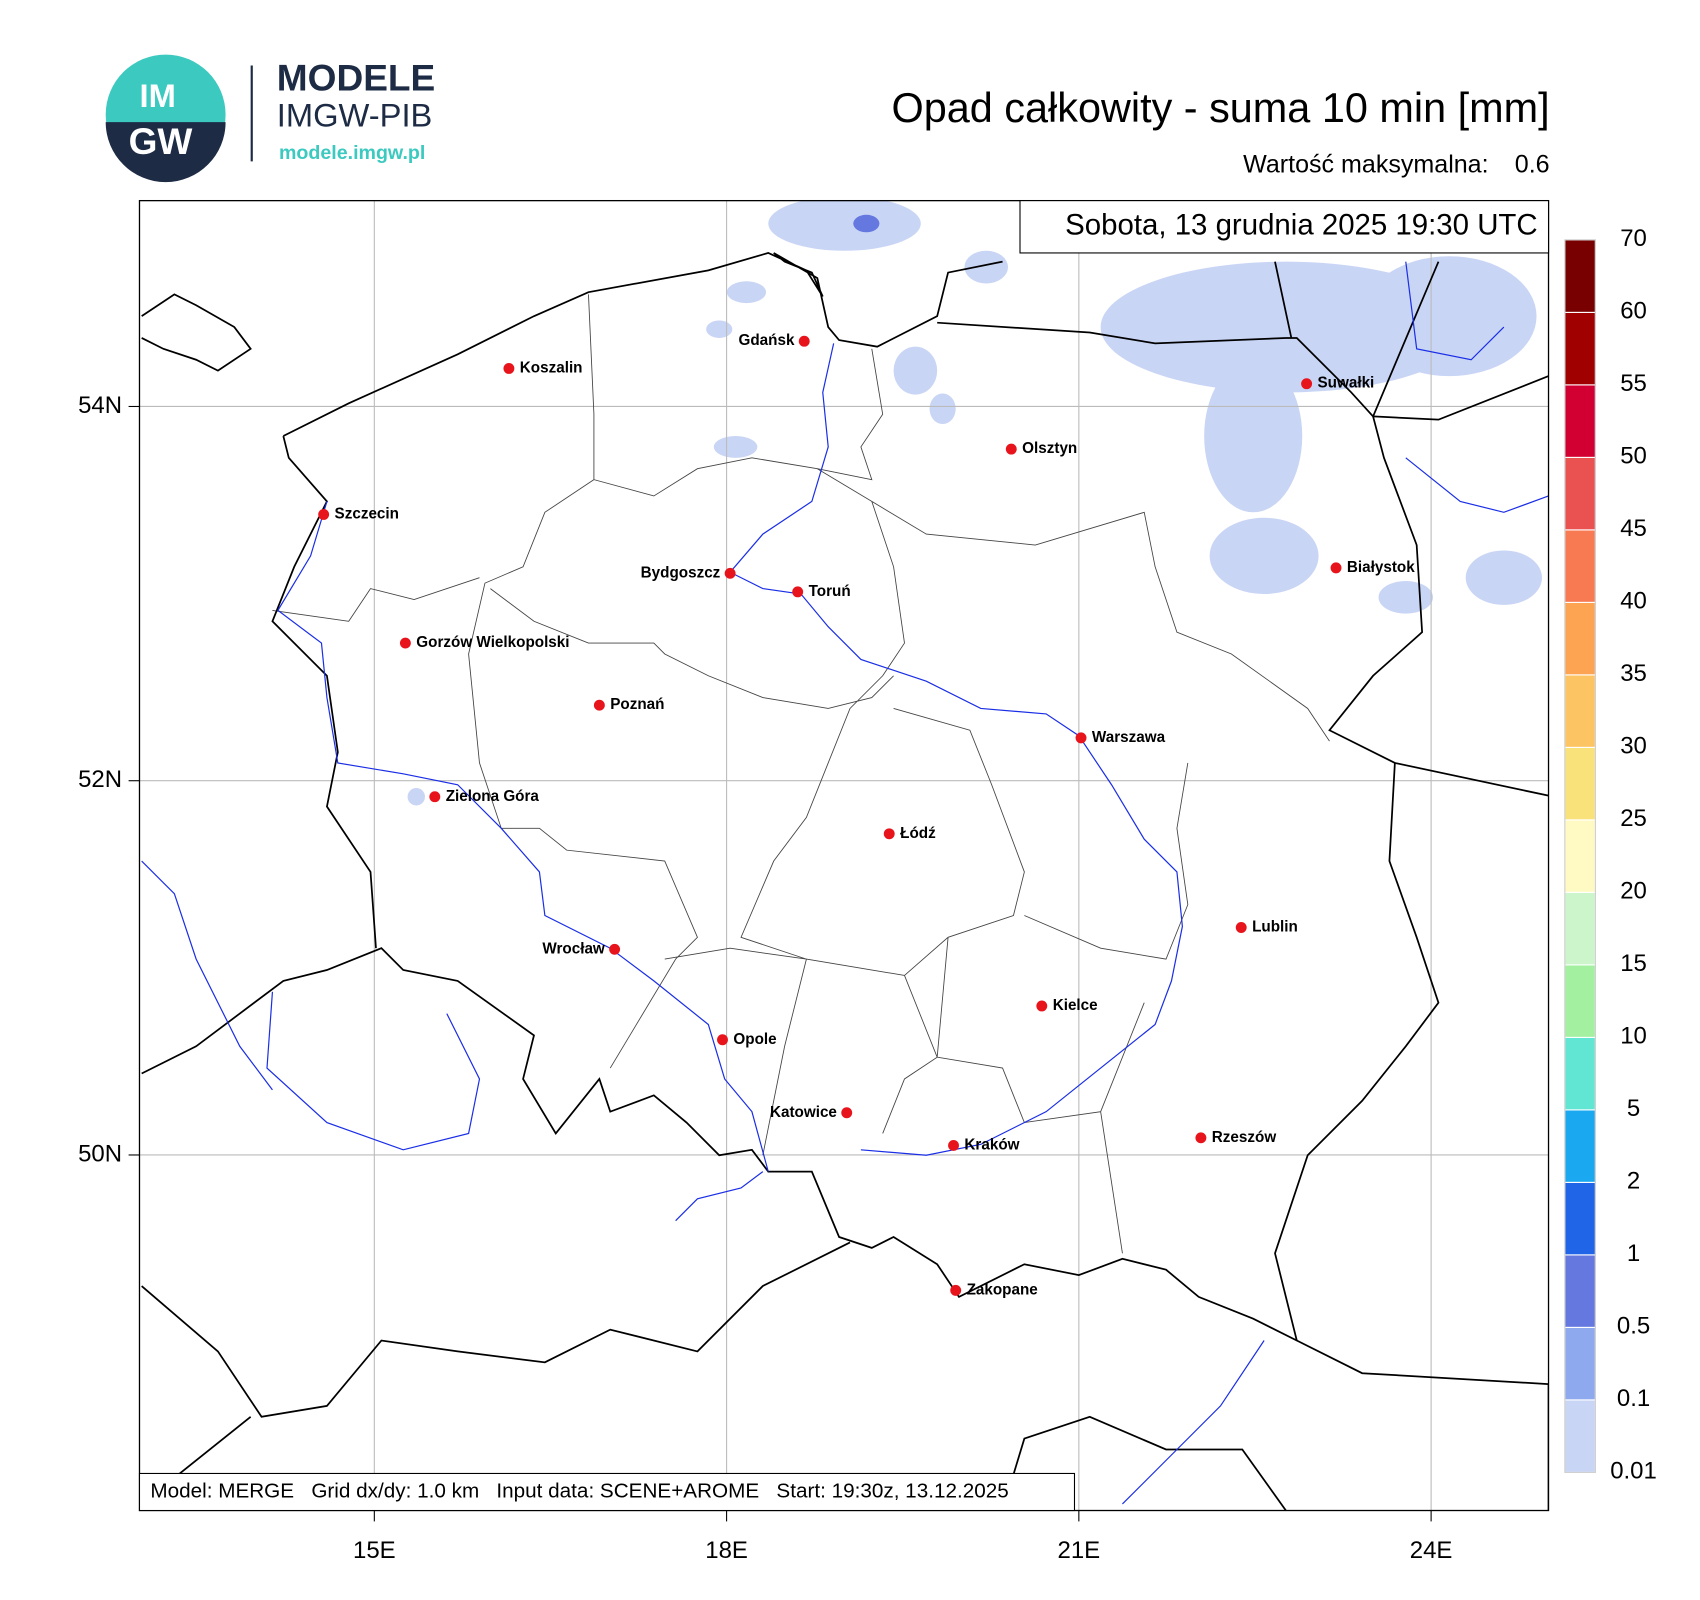 This screenshot has height=1600, width=1700. What do you see at coordinates (1221, 108) in the screenshot?
I see `title: Opad całkowity - suma 10 min [mm]` at bounding box center [1221, 108].